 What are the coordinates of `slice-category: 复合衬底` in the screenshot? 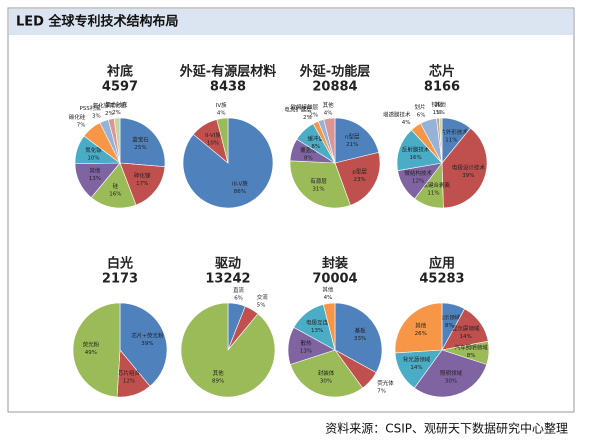 It's located at (116, 105).